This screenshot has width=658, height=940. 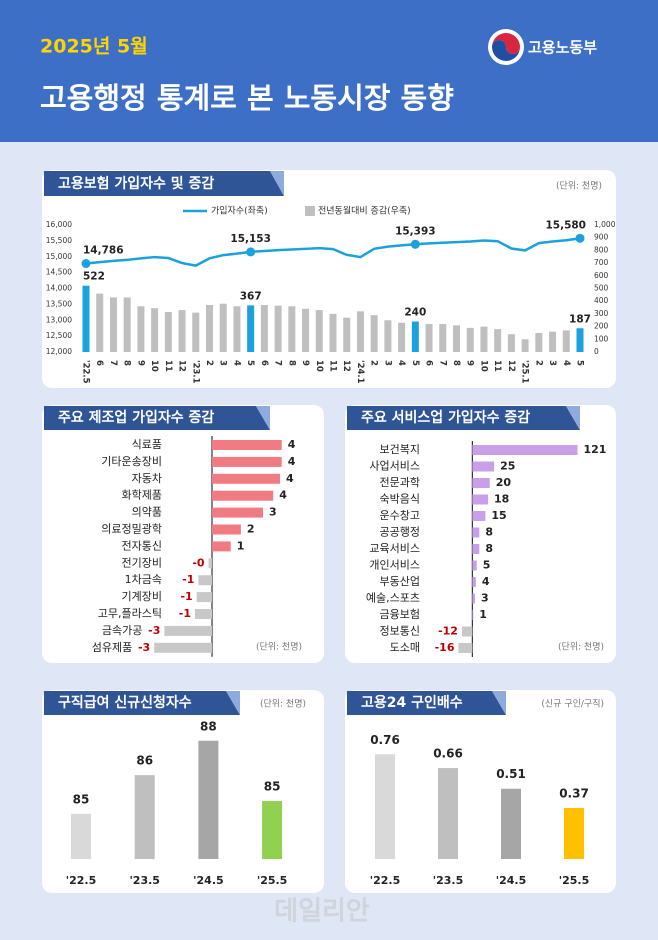 I want to click on chart-title: 구직급여 신규신청자수, so click(x=125, y=702).